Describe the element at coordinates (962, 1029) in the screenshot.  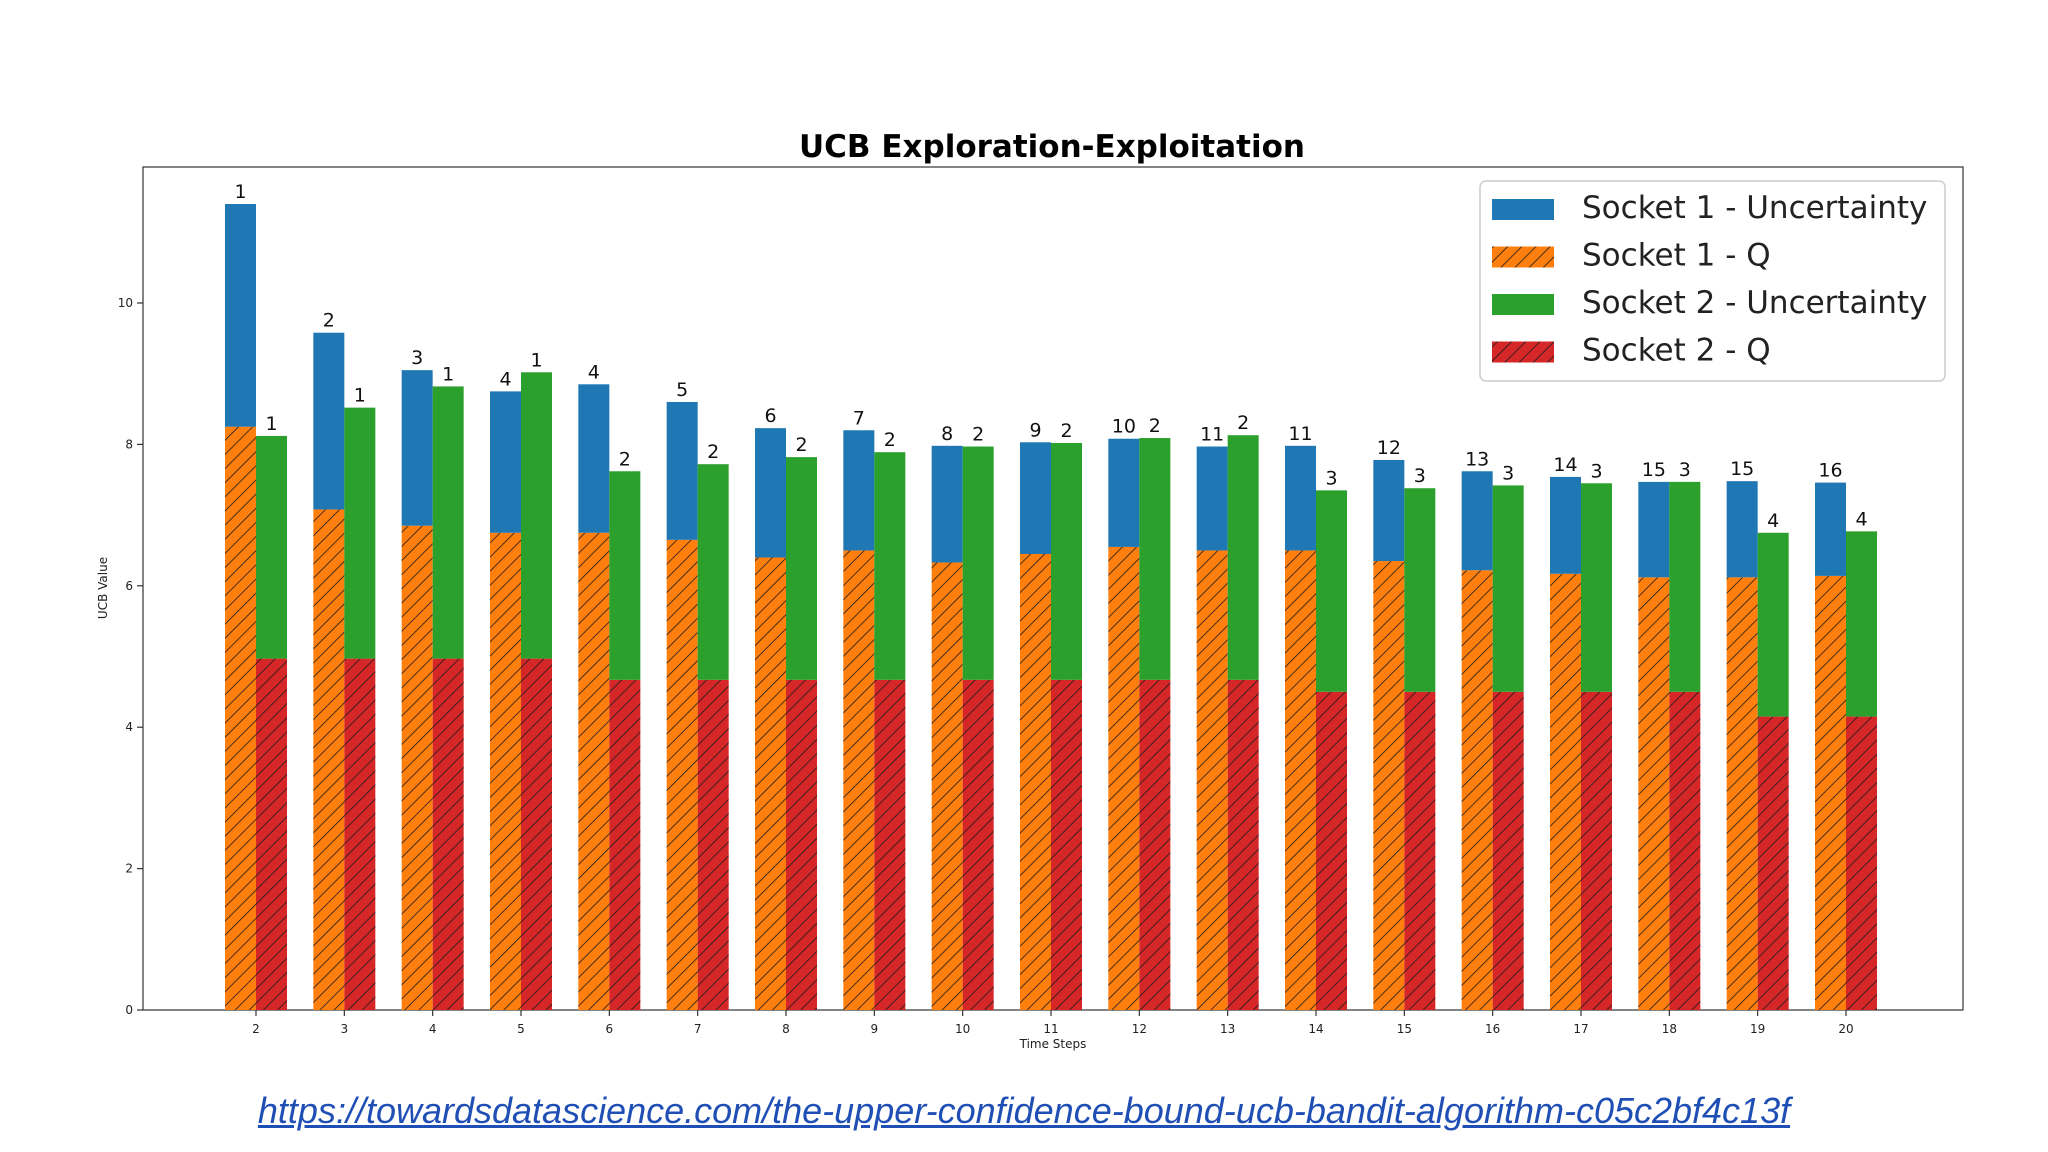
I see `x-tick-label: 10` at that location.